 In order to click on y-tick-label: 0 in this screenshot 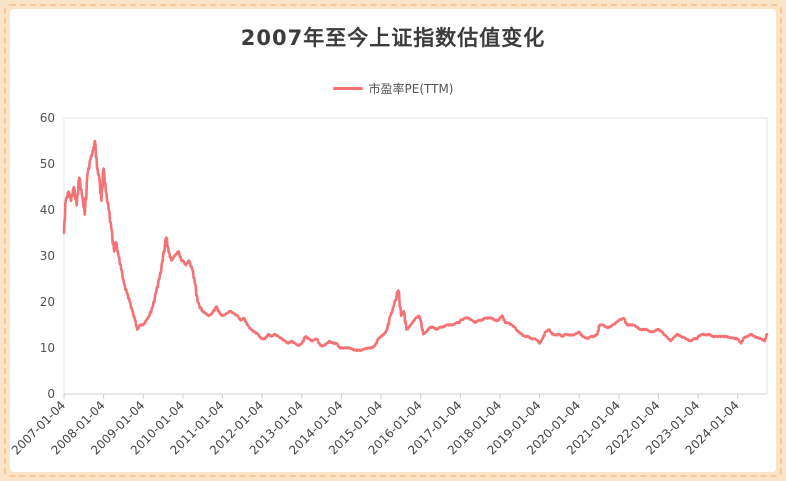, I will do `click(51, 394)`.